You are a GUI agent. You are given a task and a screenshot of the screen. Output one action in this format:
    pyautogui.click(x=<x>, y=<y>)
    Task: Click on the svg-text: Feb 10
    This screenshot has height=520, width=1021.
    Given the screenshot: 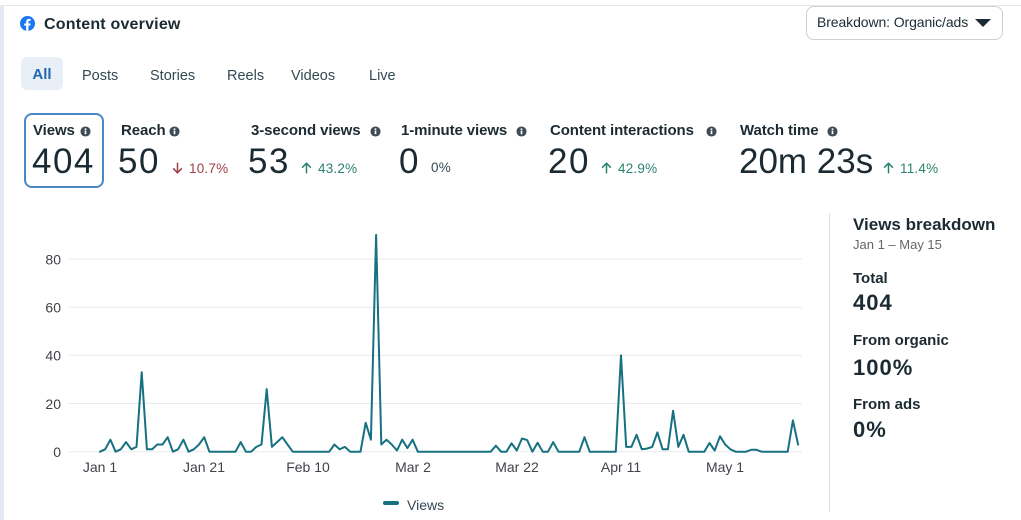 What is the action you would take?
    pyautogui.click(x=308, y=467)
    